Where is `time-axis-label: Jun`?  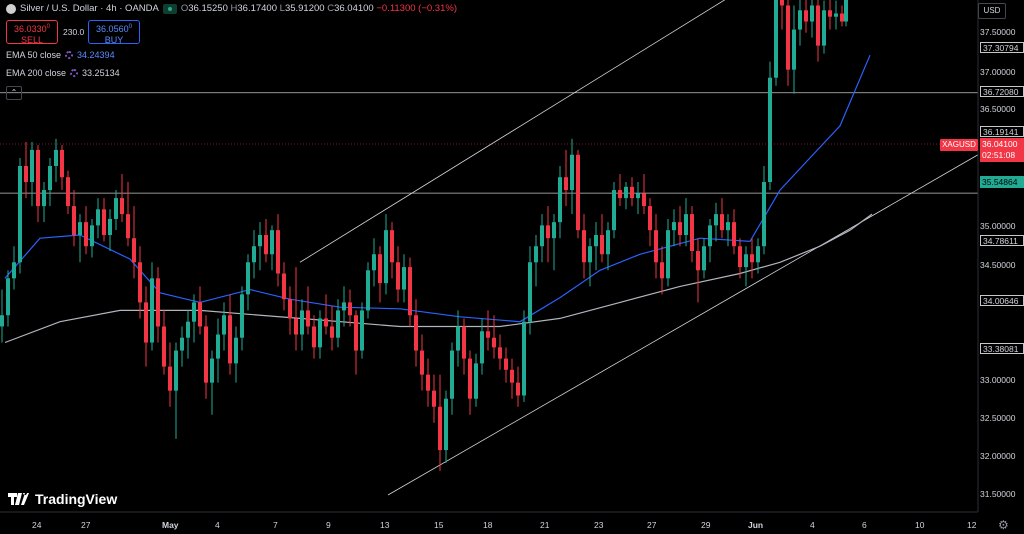 time-axis-label: Jun is located at coordinates (756, 525).